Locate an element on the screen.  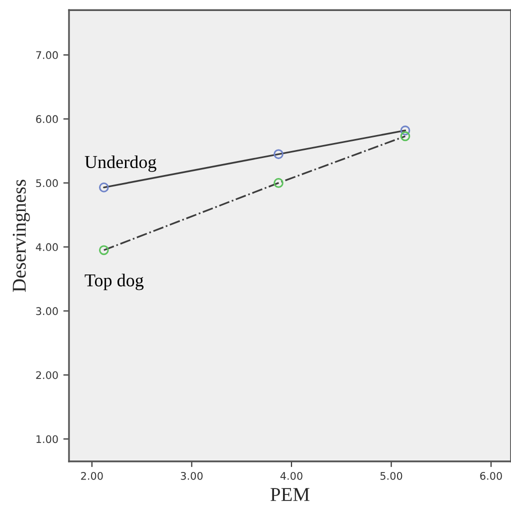
y-tick-label: 2.00 is located at coordinates (47, 375).